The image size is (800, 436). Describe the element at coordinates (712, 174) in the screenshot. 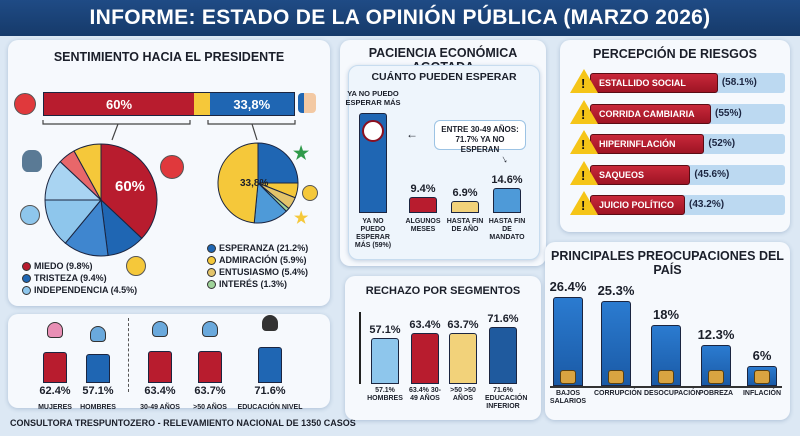

I see `risk-value: (45.6%)` at that location.